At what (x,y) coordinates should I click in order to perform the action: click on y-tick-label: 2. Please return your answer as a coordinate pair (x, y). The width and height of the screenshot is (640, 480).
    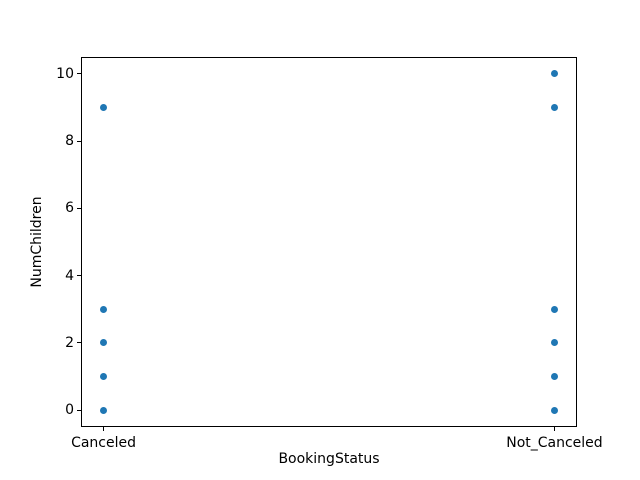
    Looking at the image, I should click on (69, 342).